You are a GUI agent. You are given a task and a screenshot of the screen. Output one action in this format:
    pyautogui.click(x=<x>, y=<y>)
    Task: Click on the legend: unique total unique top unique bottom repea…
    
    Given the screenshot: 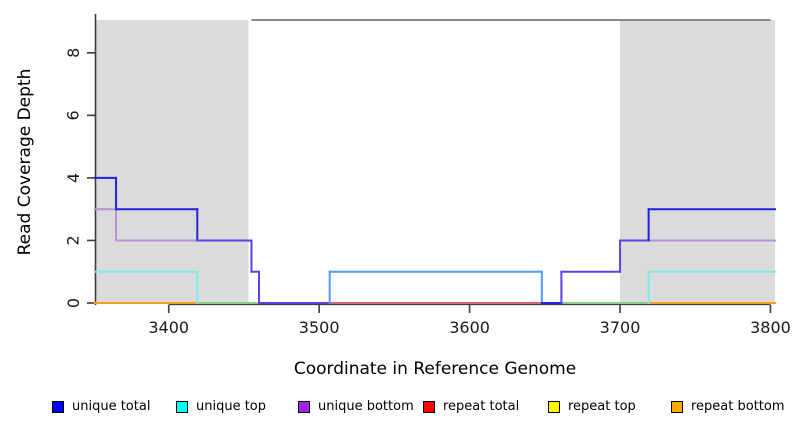 What is the action you would take?
    pyautogui.click(x=396, y=409)
    